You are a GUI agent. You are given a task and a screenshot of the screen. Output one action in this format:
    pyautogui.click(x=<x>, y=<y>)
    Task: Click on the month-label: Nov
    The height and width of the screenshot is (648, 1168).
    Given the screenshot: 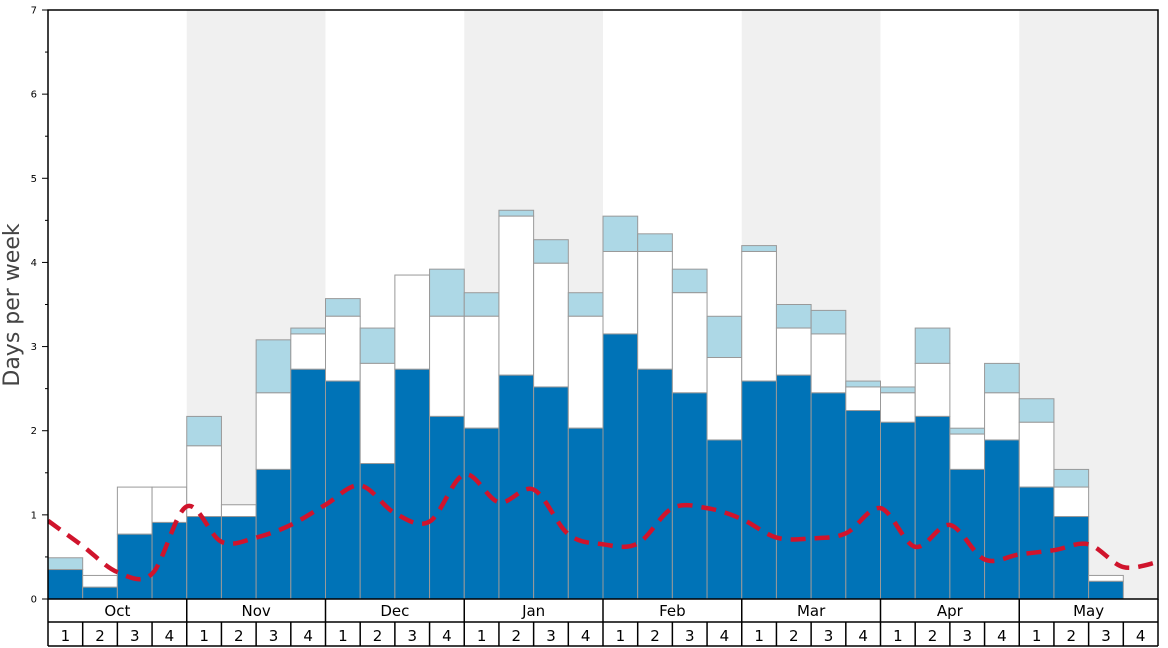 What is the action you would take?
    pyautogui.click(x=255, y=611)
    